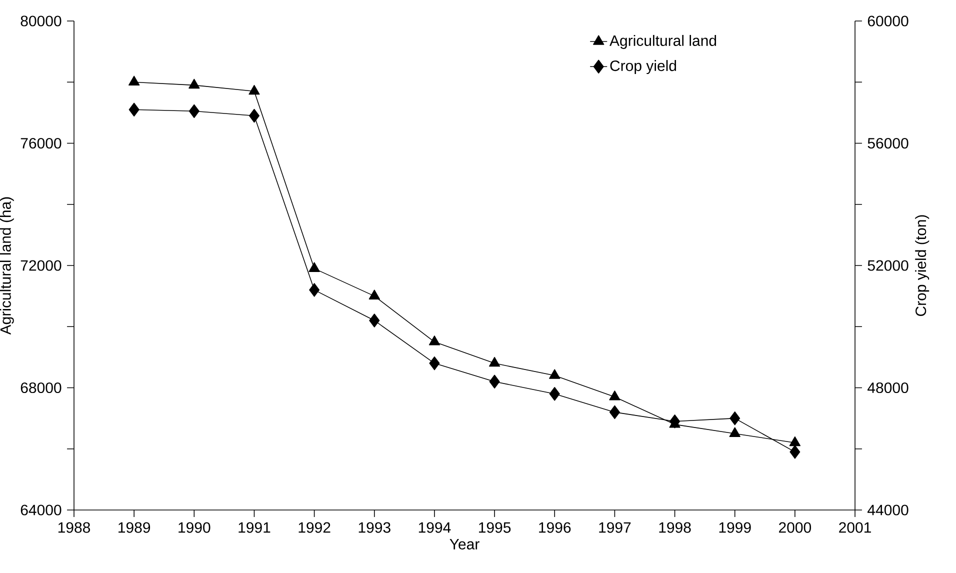 The width and height of the screenshot is (956, 573). Describe the element at coordinates (314, 527) in the screenshot. I see `x-tick-label: 1992` at that location.